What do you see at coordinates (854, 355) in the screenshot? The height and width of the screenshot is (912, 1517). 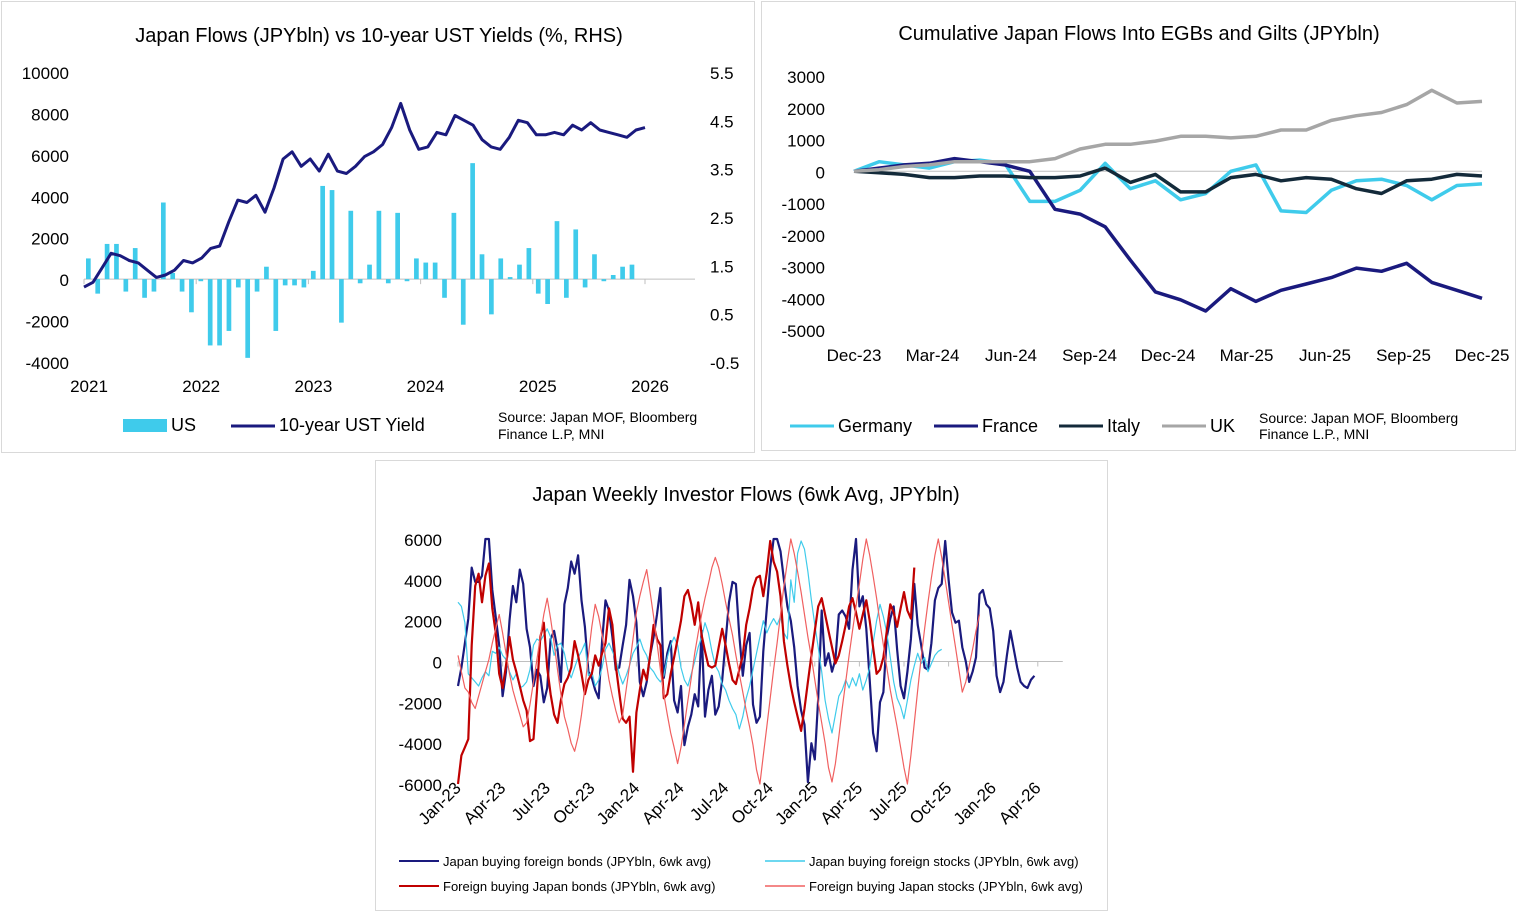 I see `x-tick-label: Dec-23` at bounding box center [854, 355].